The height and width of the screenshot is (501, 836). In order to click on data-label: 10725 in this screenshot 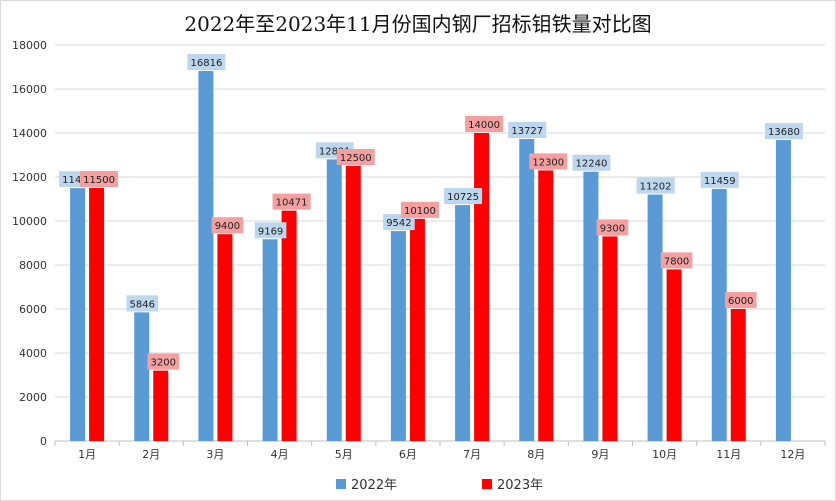, I will do `click(463, 197)`.